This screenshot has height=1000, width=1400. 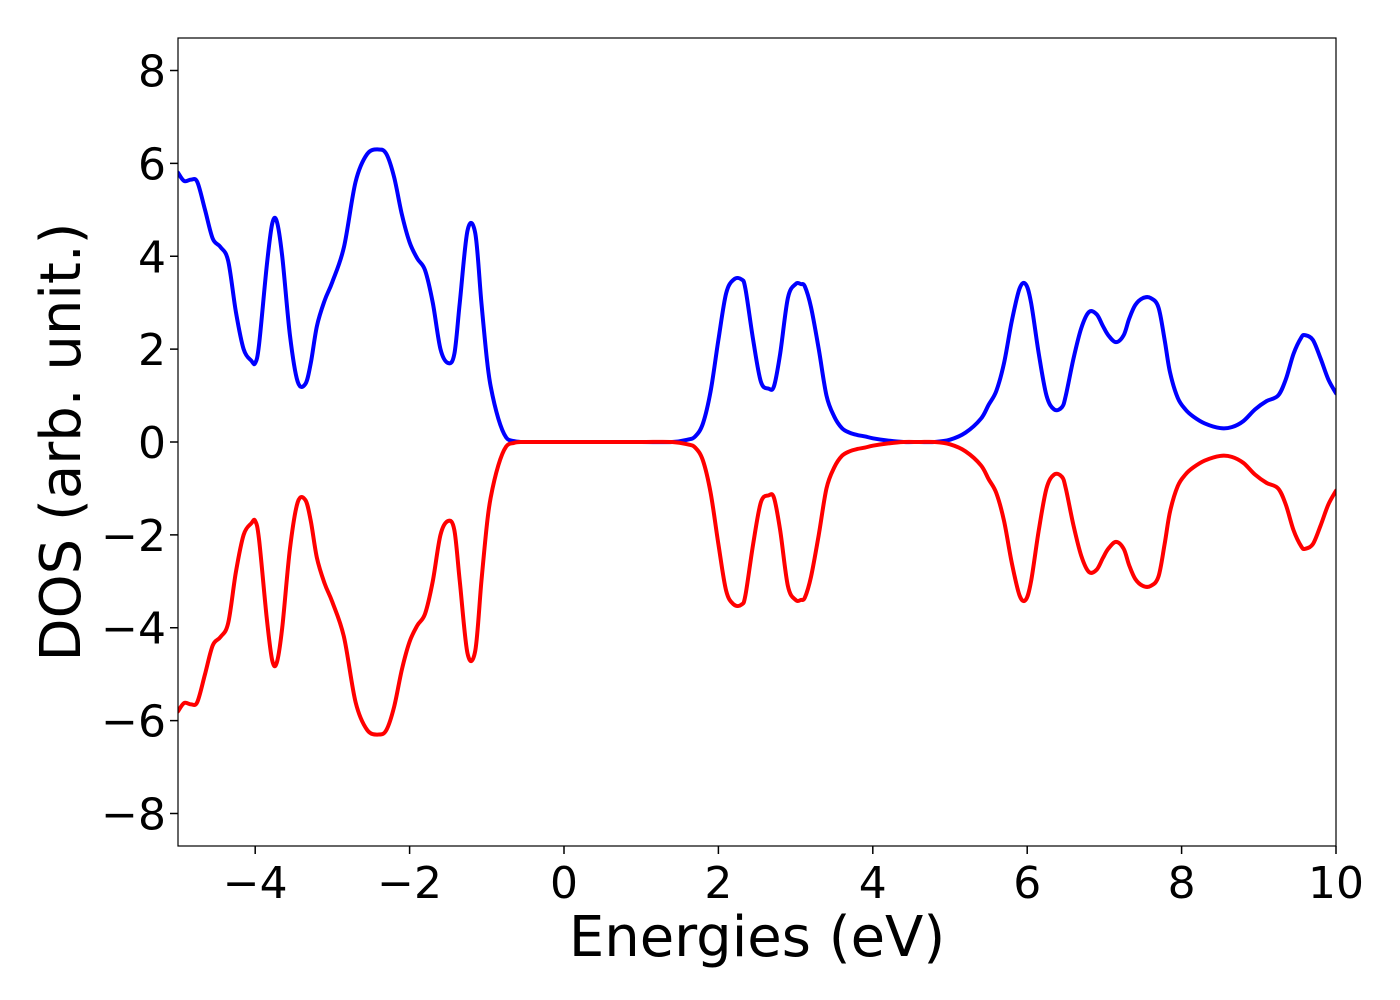 I want to click on y-tick-label: −4, so click(x=133, y=629).